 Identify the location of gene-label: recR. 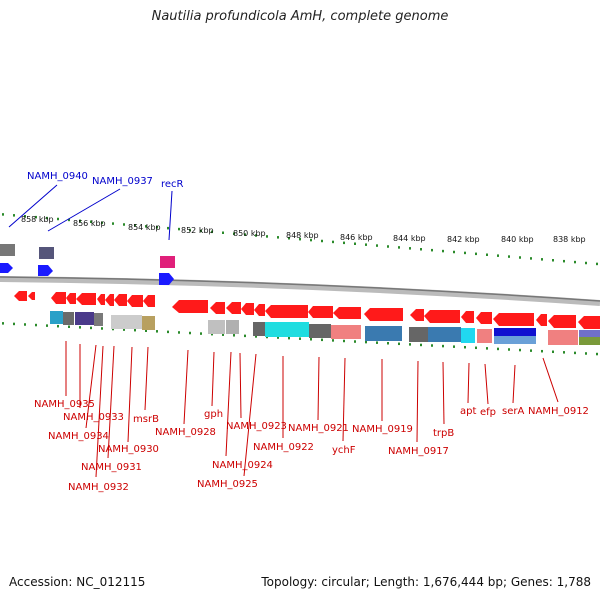
(172, 184).